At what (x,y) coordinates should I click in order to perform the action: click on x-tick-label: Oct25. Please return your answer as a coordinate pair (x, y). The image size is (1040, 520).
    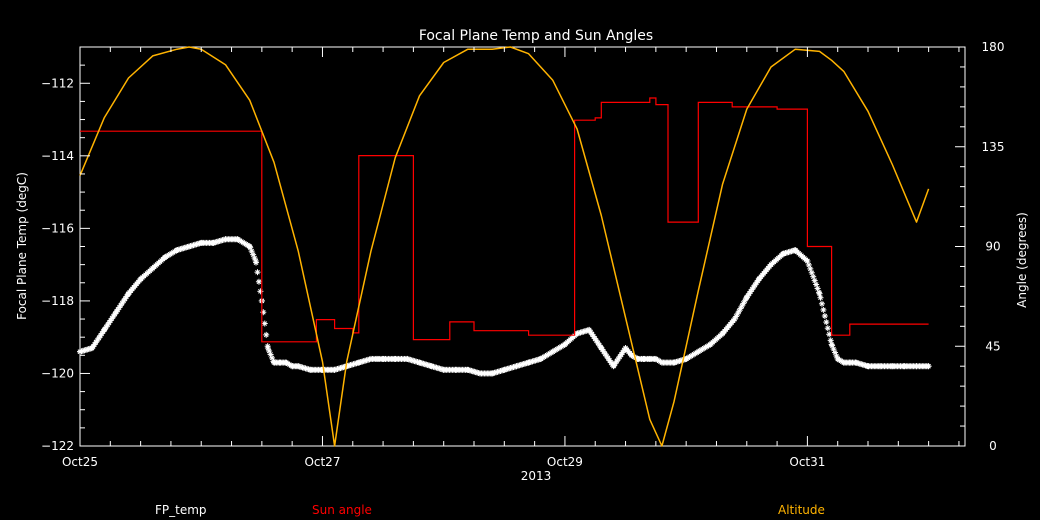
    Looking at the image, I should click on (80, 462).